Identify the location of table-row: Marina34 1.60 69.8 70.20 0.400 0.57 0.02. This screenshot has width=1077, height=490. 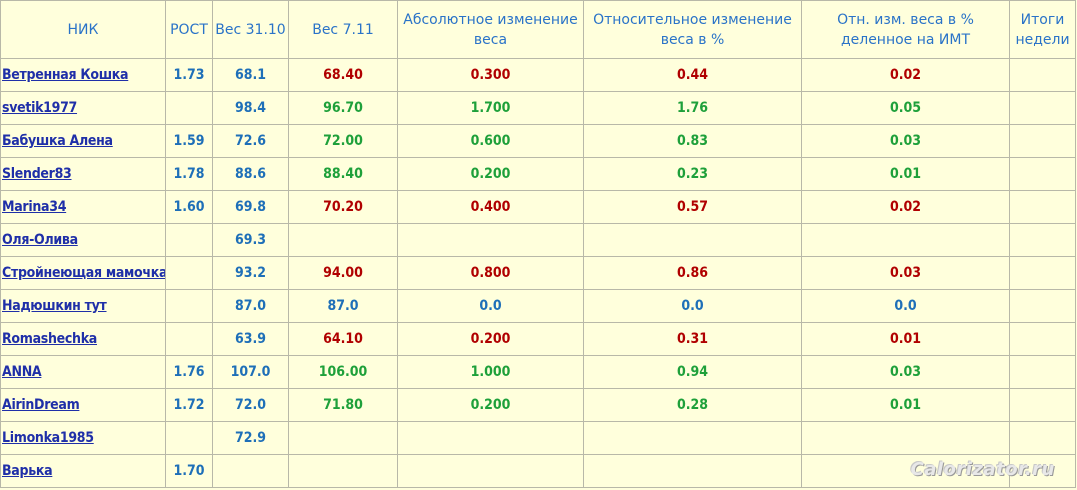
(538, 207).